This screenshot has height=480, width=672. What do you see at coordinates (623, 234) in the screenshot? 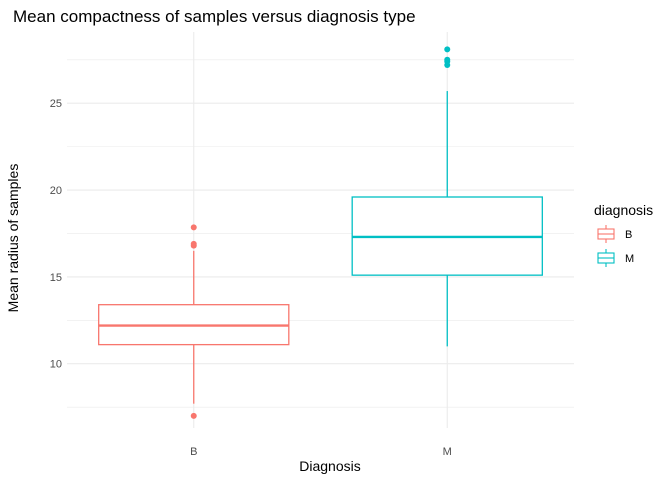
I see `legend: diagnosis BM` at bounding box center [623, 234].